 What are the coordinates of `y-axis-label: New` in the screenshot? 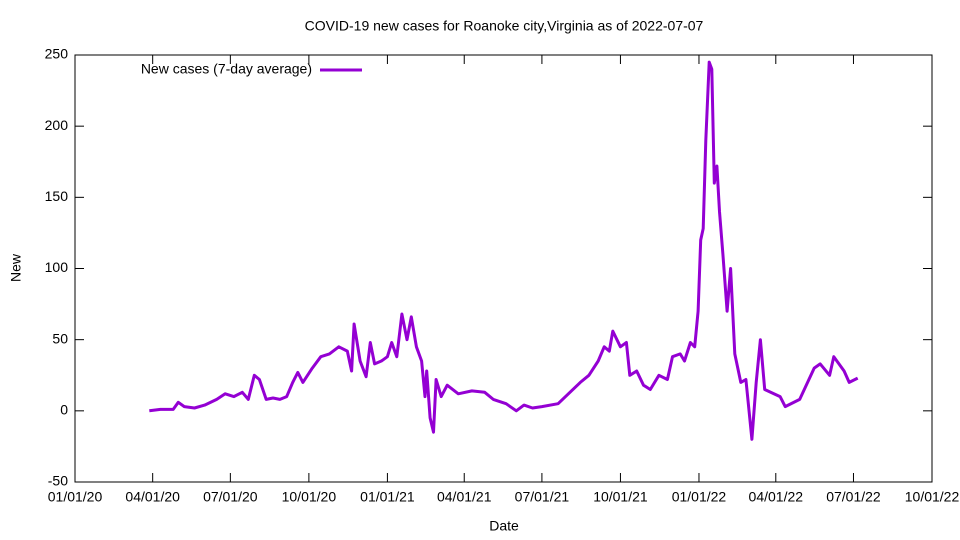 It's located at (16, 267).